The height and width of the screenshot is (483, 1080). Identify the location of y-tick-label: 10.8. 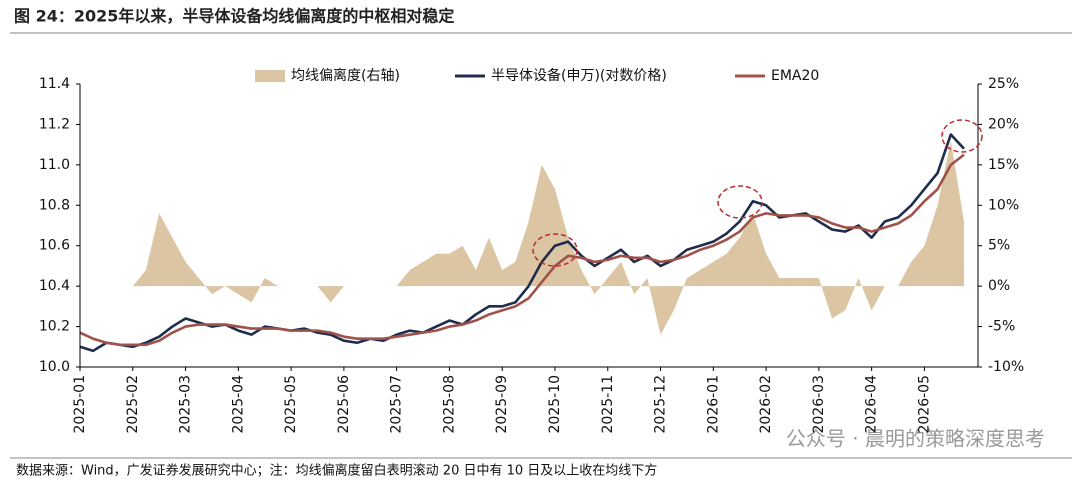
(54, 205).